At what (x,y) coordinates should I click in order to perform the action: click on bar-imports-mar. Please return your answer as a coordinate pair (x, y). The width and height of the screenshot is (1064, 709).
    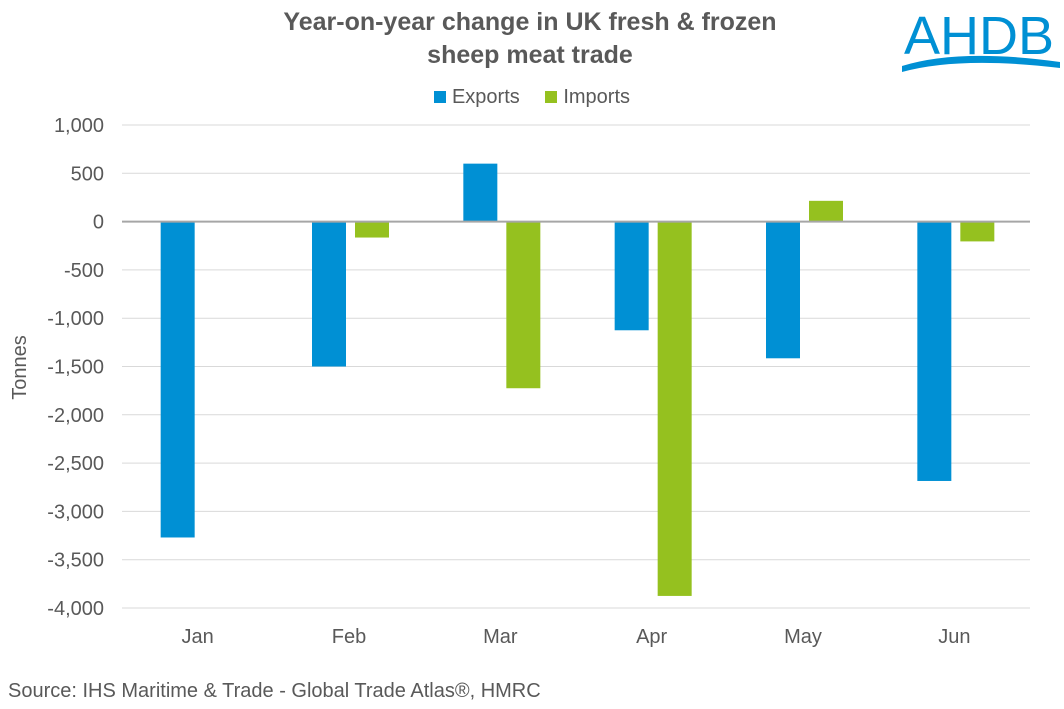
    Looking at the image, I should click on (523, 305).